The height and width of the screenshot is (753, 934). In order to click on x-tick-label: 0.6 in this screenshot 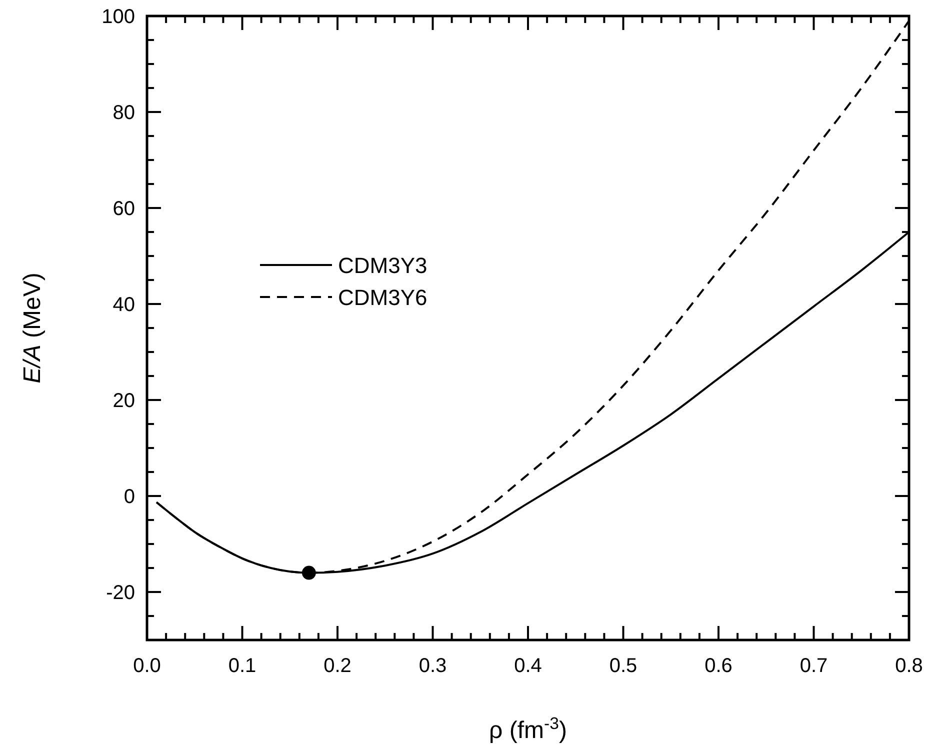, I will do `click(718, 666)`.